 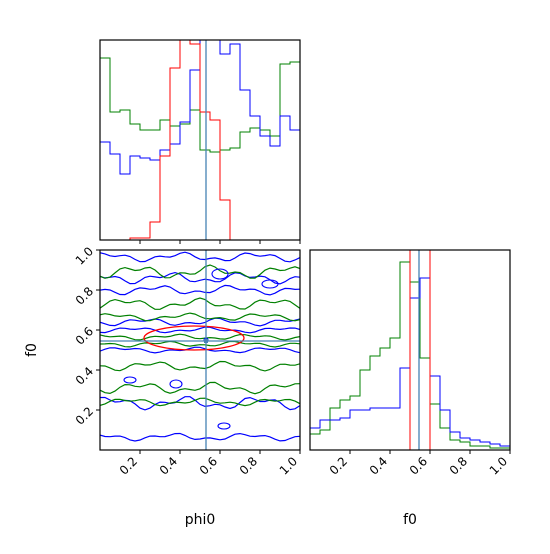 What do you see at coordinates (84, 415) in the screenshot?
I see `contour-ytick-label-0: 0.2` at bounding box center [84, 415].